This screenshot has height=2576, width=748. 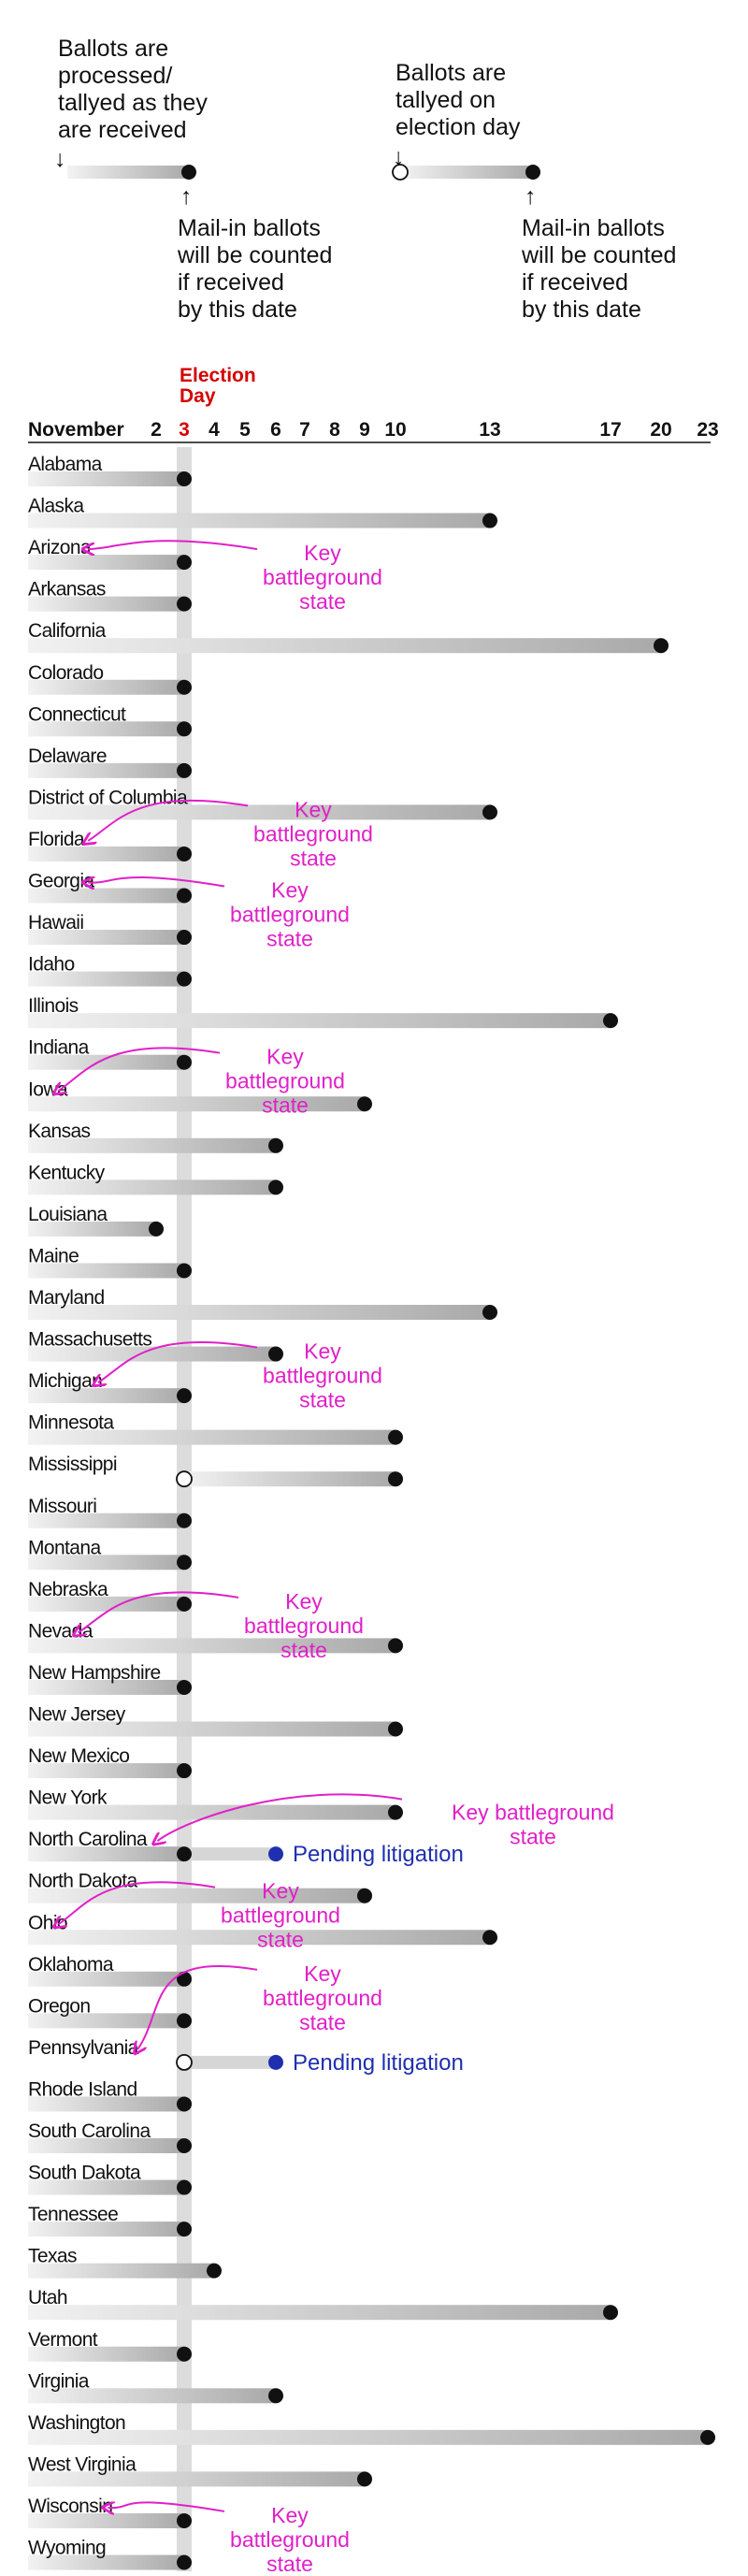 What do you see at coordinates (66, 673) in the screenshot?
I see `state-label: Colorado` at bounding box center [66, 673].